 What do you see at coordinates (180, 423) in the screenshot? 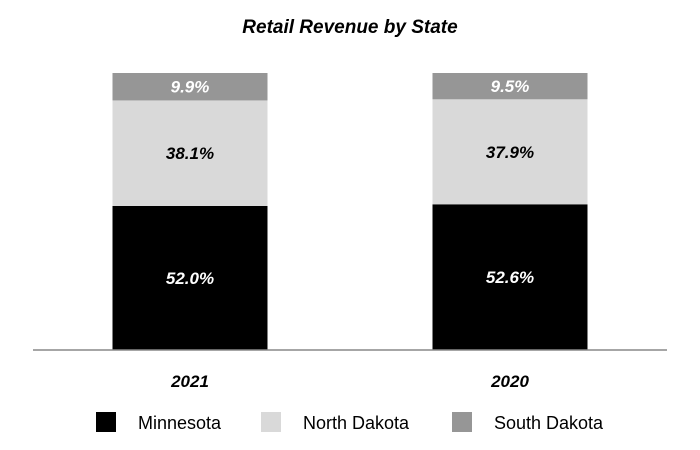
I see `legend-label-minnesota: Minnesota` at bounding box center [180, 423].